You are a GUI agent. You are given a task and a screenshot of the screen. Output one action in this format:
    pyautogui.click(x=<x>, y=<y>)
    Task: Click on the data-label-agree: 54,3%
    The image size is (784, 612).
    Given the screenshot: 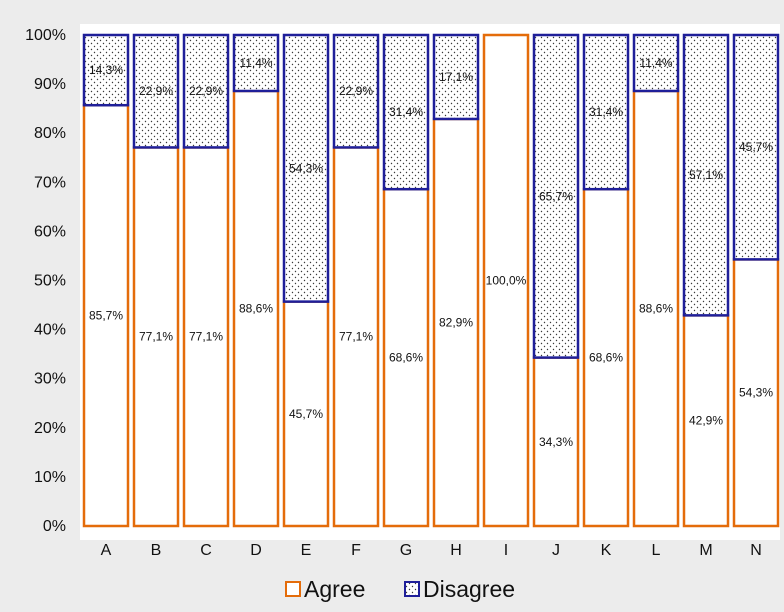 What is the action you would take?
    pyautogui.click(x=756, y=393)
    